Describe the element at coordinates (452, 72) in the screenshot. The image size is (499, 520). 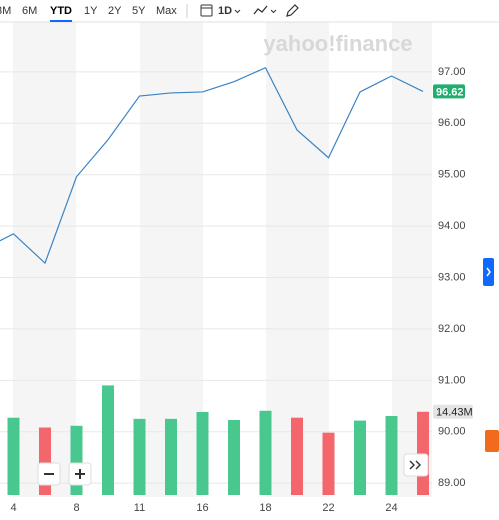
I see `y-tick-label: 97.00` at that location.